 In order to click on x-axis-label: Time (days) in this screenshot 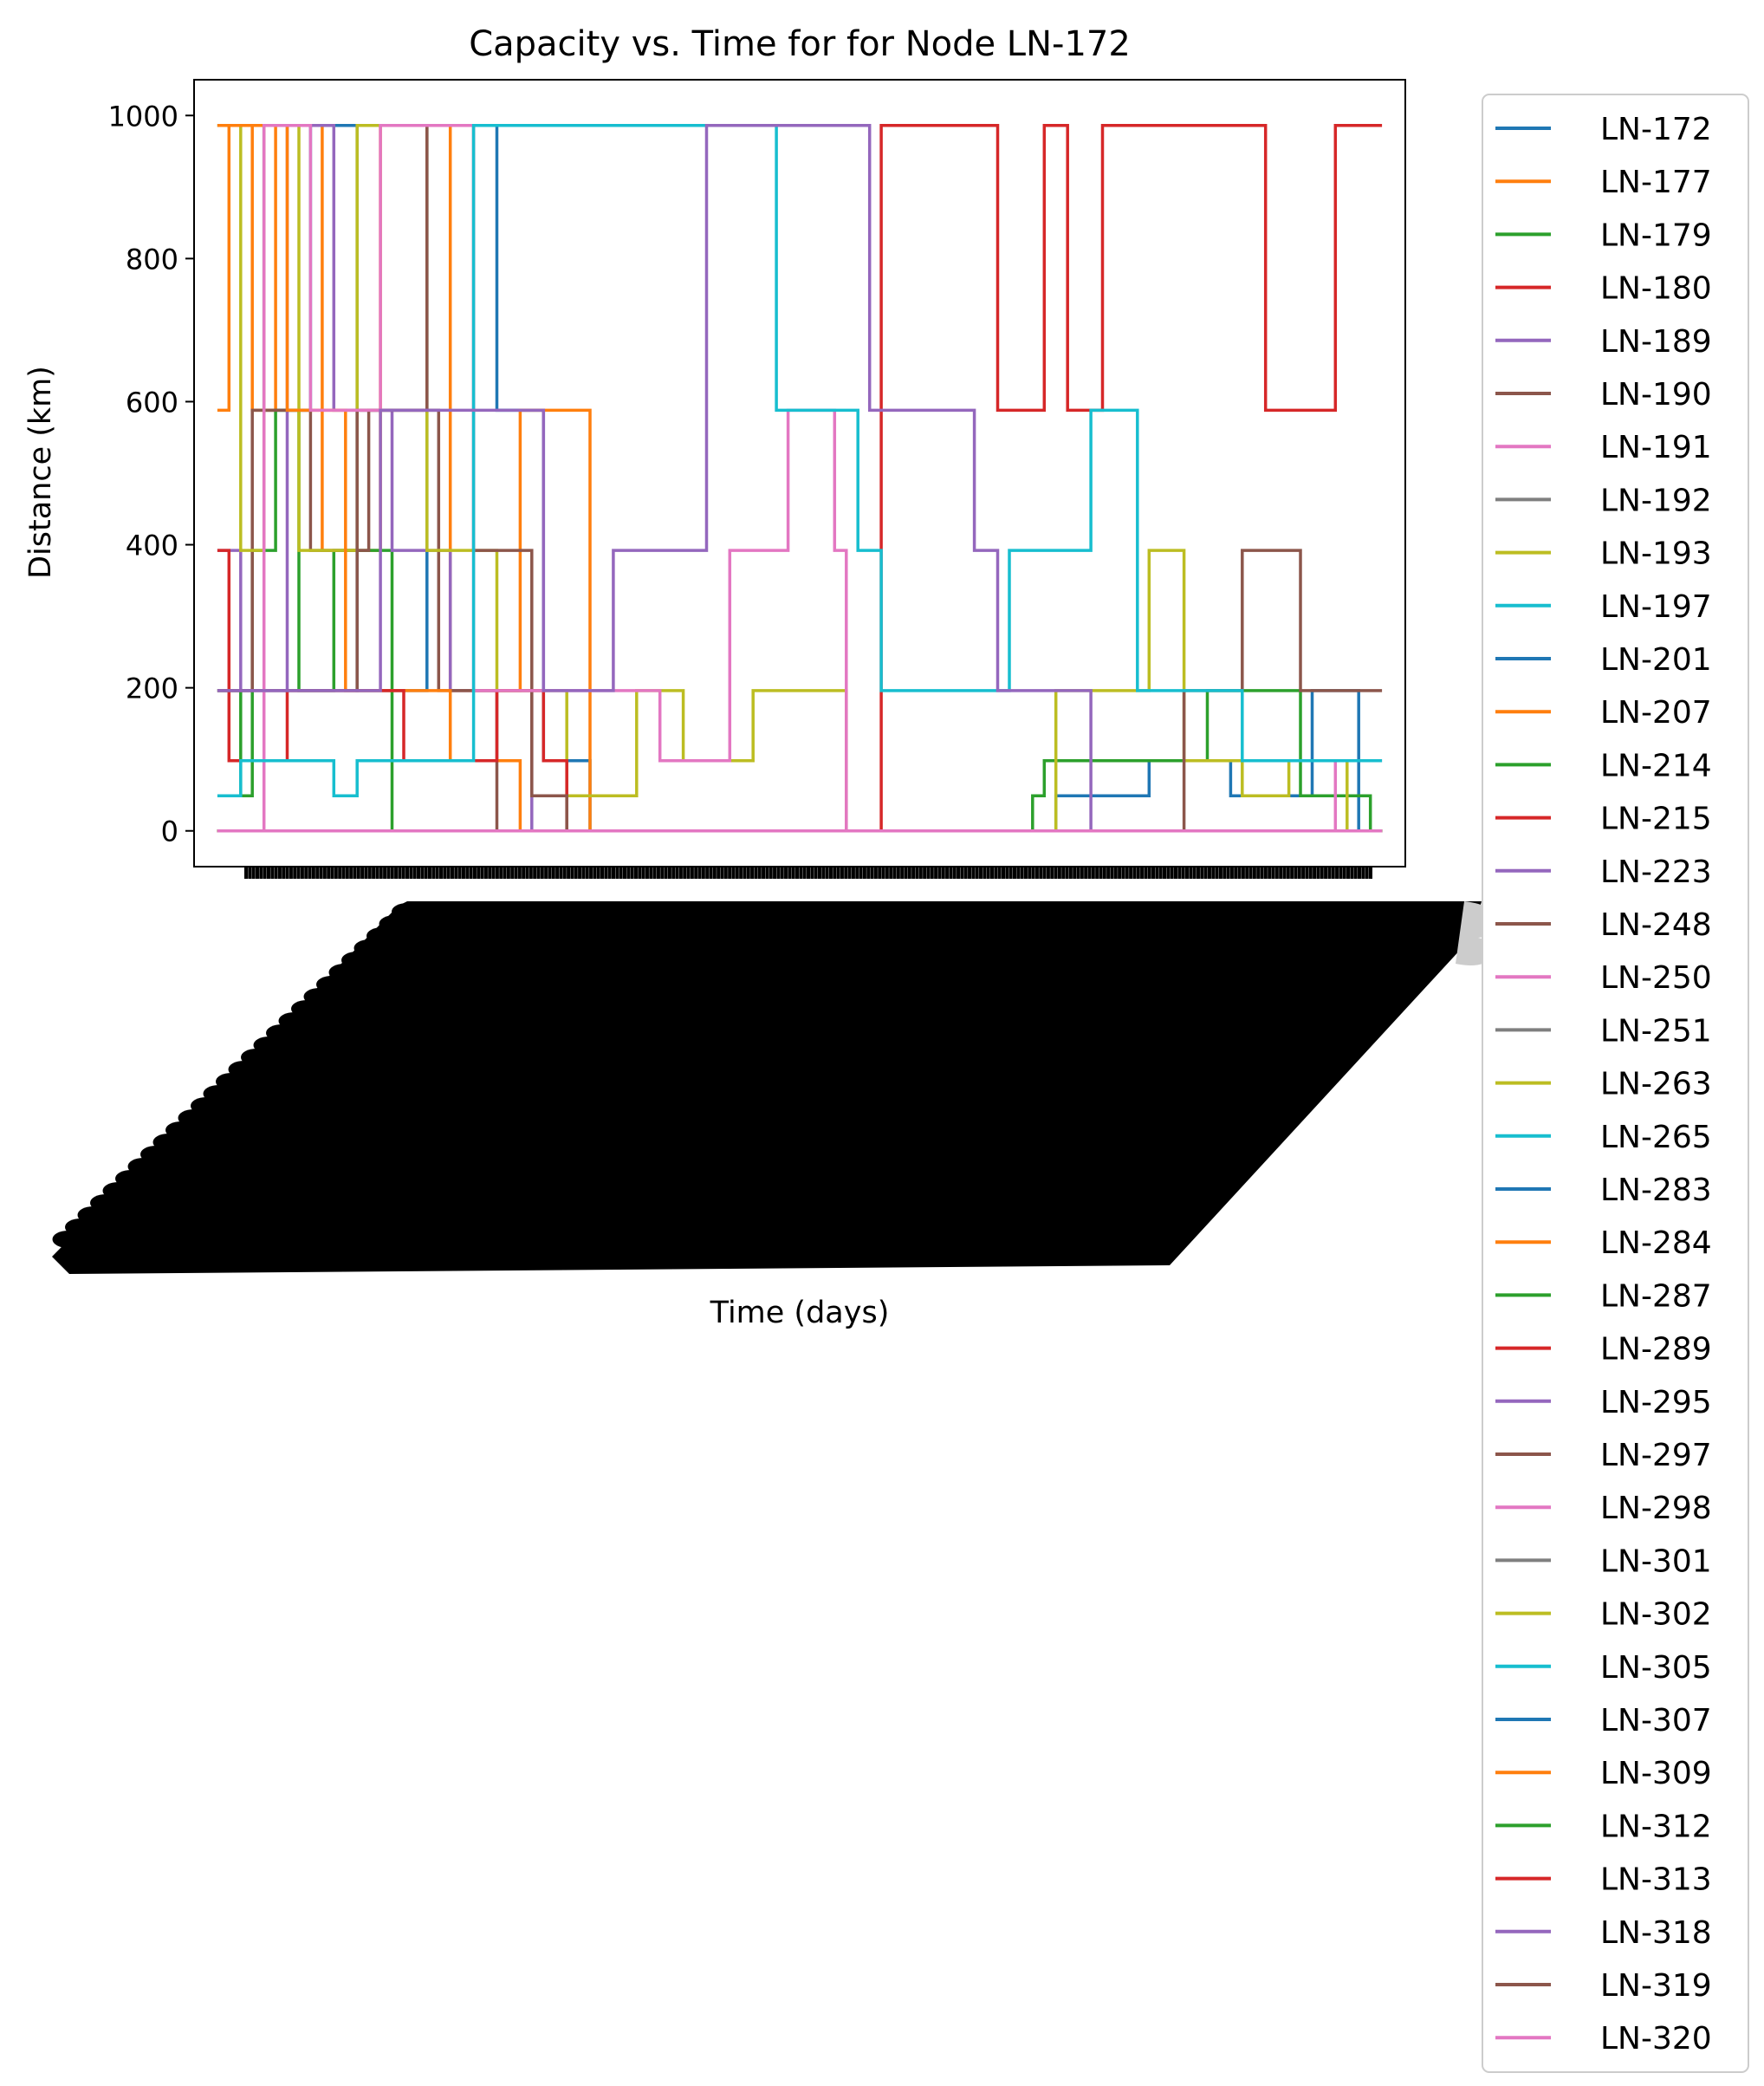, I will do `click(800, 1313)`.